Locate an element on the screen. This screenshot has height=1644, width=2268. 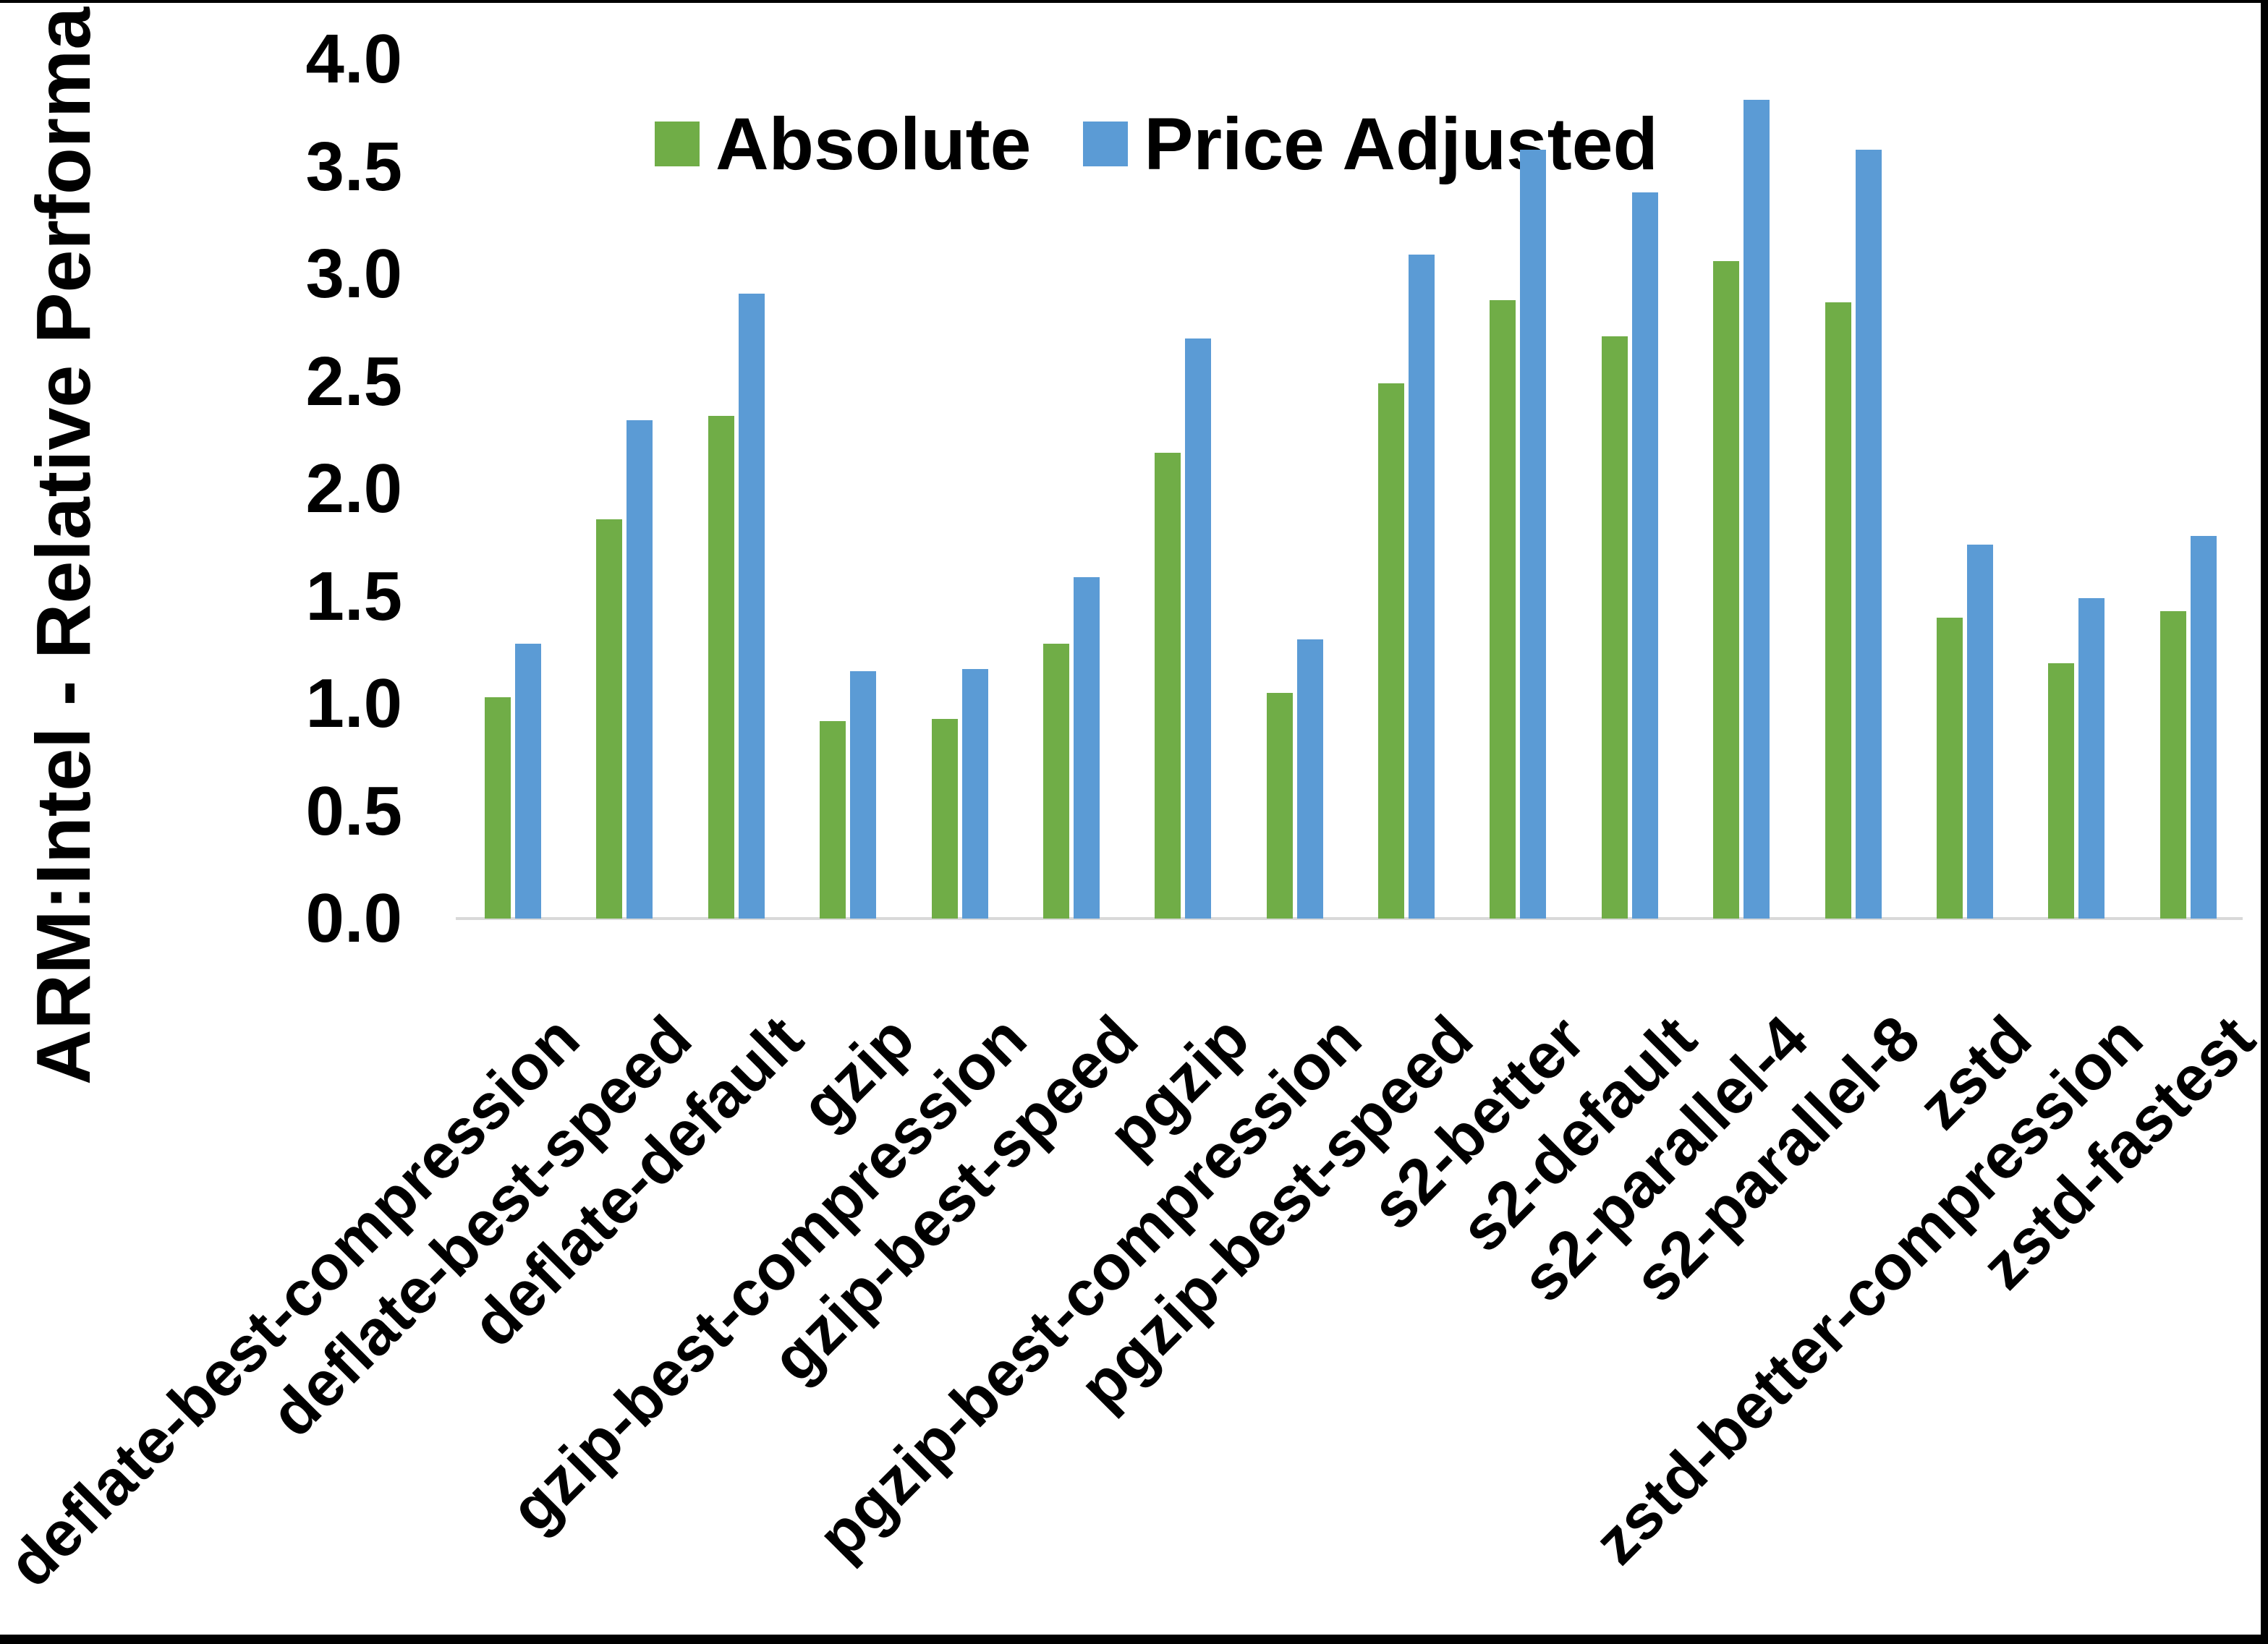
bar-absolute-gzip-best-speed is located at coordinates (1056, 781).